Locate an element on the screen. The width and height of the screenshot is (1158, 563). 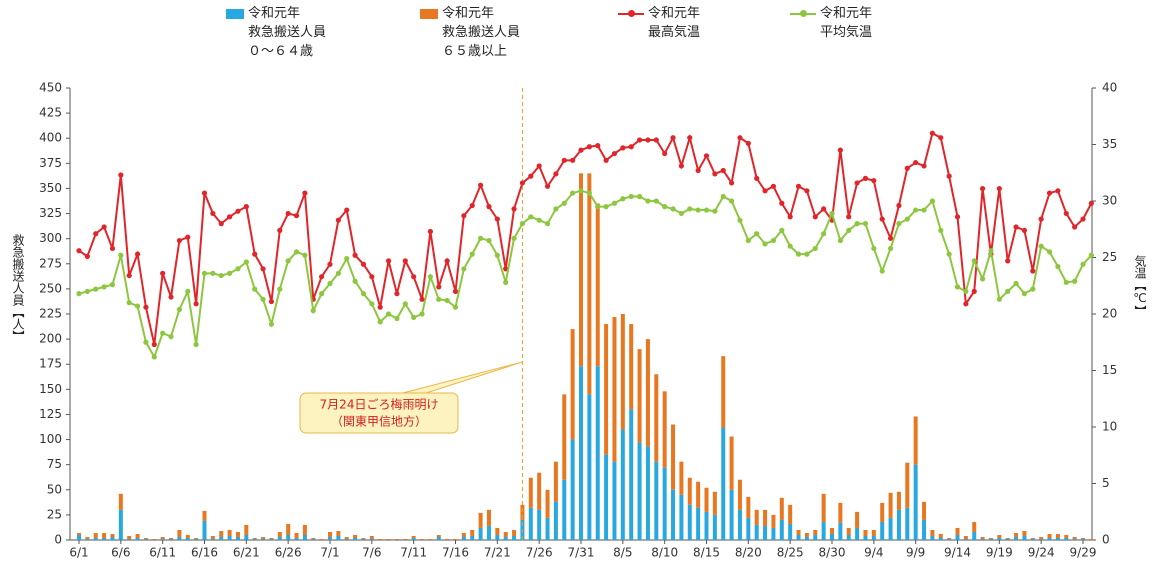
y-tick-label: 300 is located at coordinates (50, 238).